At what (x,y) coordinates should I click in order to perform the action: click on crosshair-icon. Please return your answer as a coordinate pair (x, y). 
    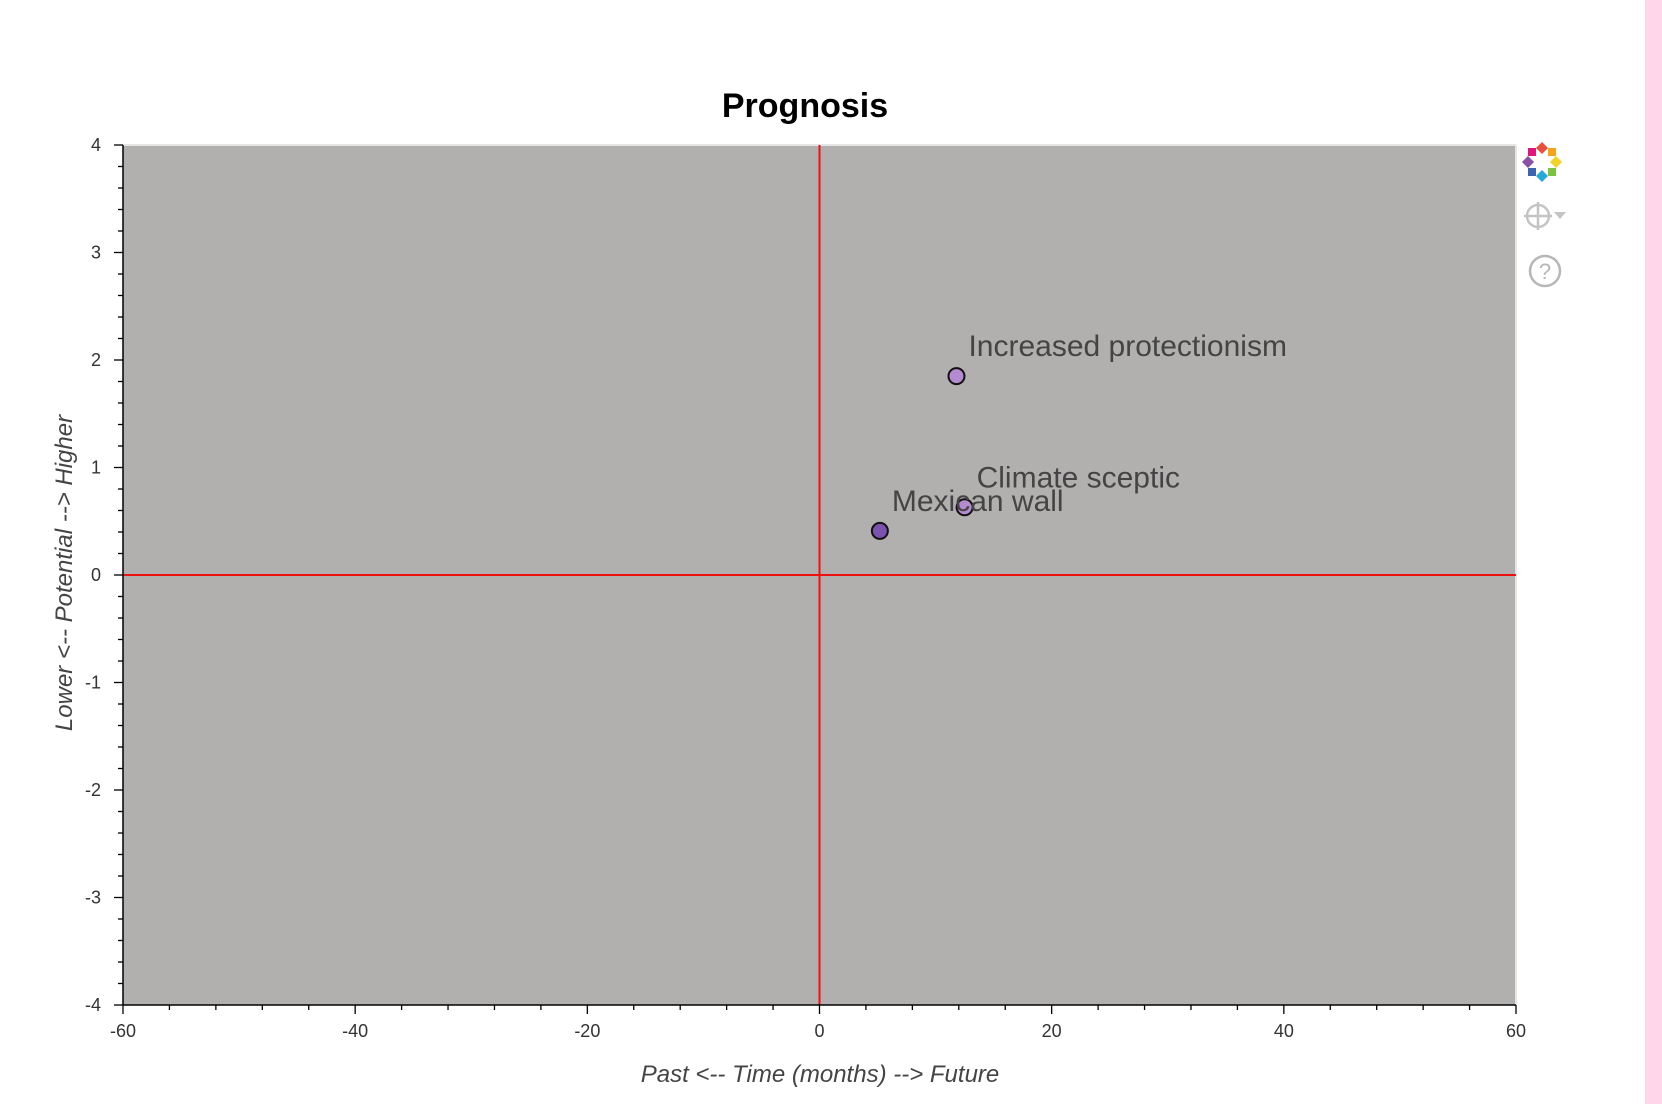
    Looking at the image, I should click on (1546, 219).